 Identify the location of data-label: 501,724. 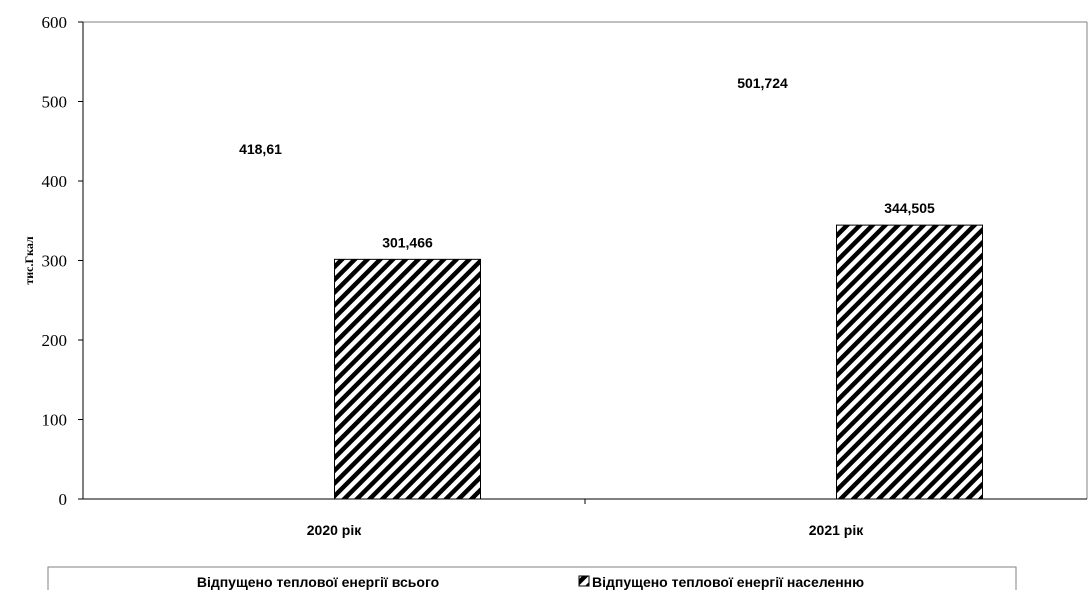
(762, 83).